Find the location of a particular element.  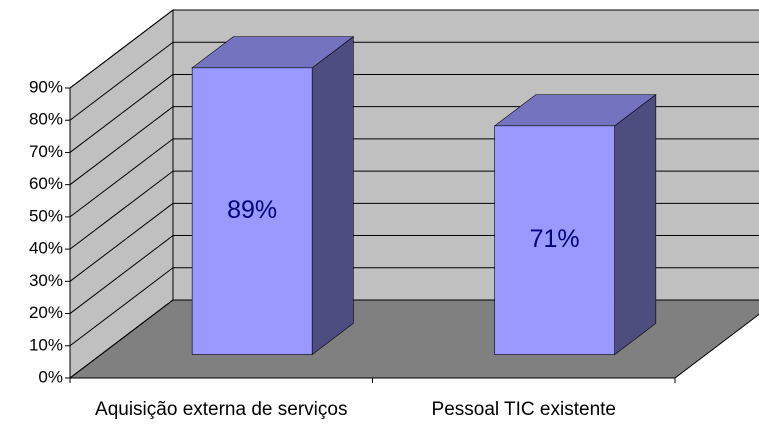

y-tick-label: 0% is located at coordinates (50, 376).